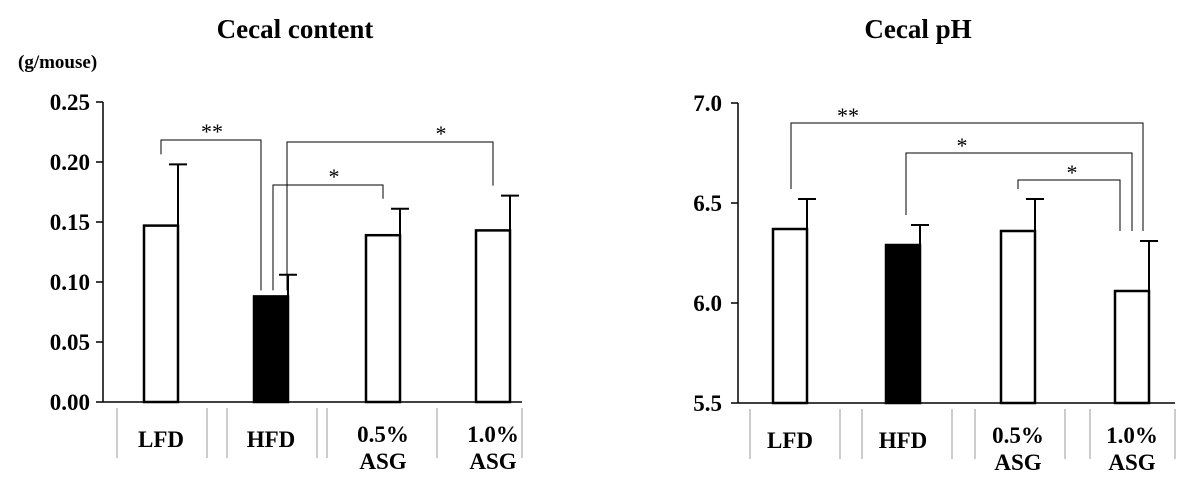  Describe the element at coordinates (917, 29) in the screenshot. I see `chart-title: Cecal pH` at that location.